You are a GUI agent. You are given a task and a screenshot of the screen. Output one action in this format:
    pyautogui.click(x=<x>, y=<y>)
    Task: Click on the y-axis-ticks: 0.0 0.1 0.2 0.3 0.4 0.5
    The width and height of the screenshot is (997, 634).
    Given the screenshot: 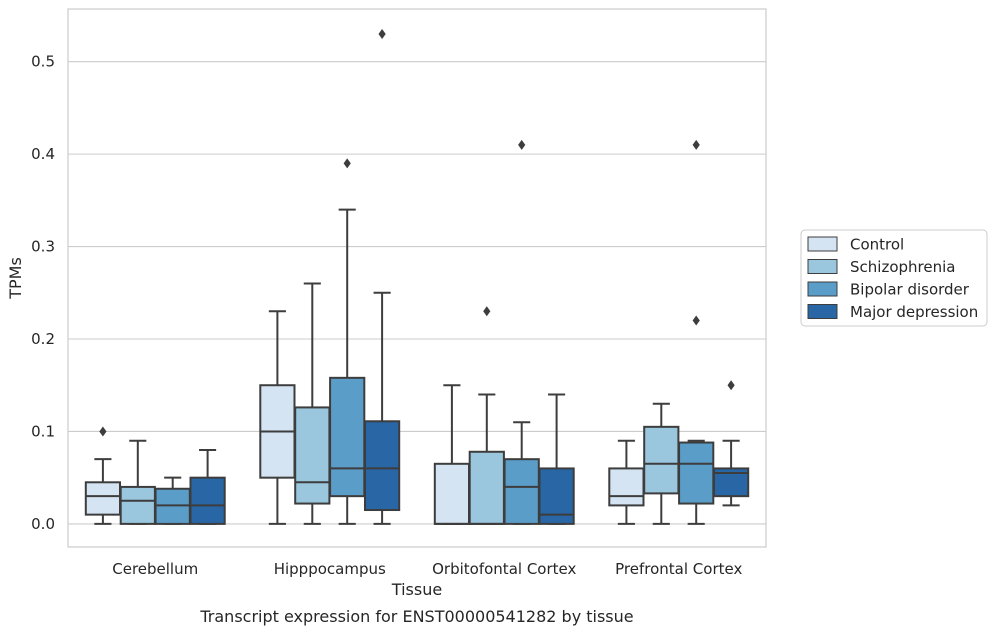 What is the action you would take?
    pyautogui.click(x=43, y=293)
    